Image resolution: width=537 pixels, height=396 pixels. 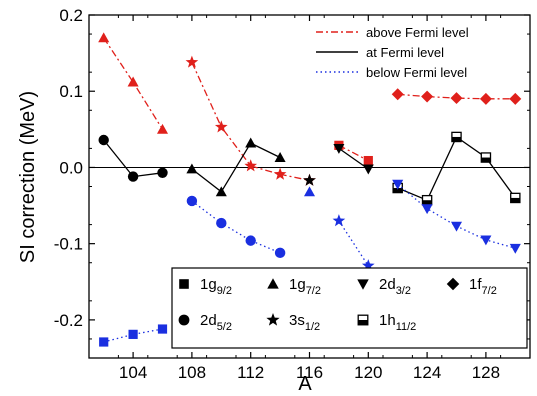 What do you see at coordinates (416, 72) in the screenshot?
I see `legend-line-label: below Fermi level` at bounding box center [416, 72].